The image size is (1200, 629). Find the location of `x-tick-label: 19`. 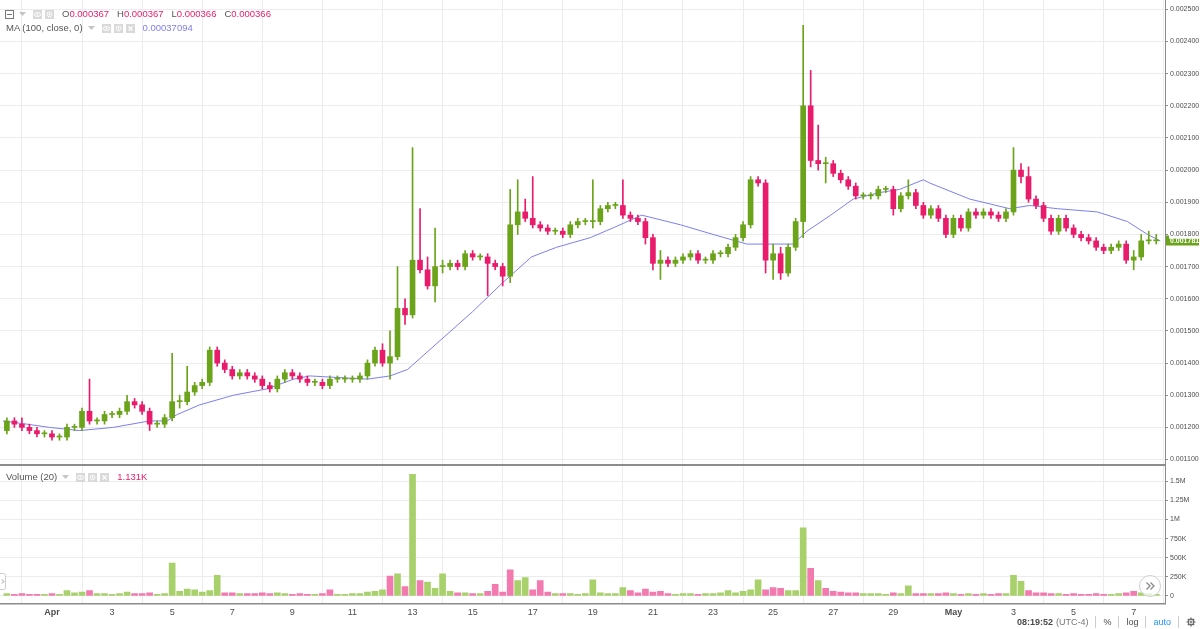

x-tick-label: 19 is located at coordinates (592, 612).